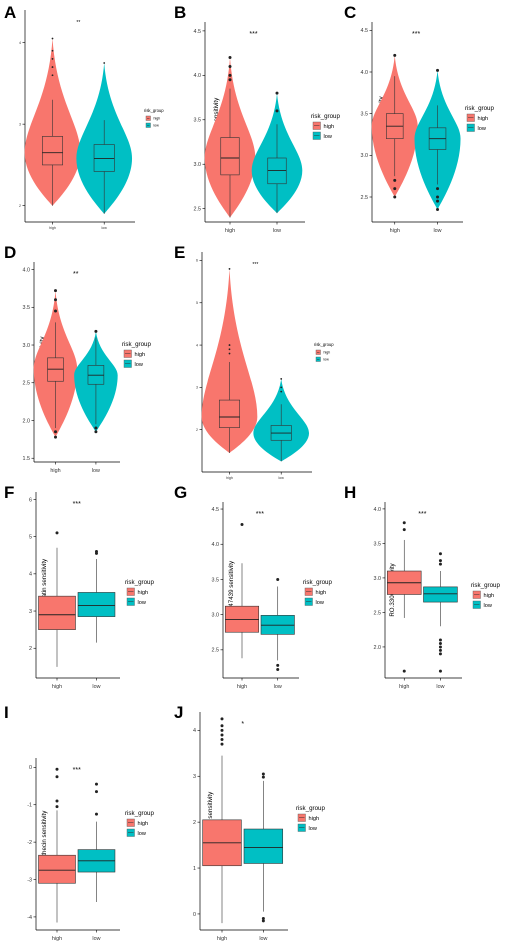  I want to click on y-tick-label: 3.5, so click(27, 308).